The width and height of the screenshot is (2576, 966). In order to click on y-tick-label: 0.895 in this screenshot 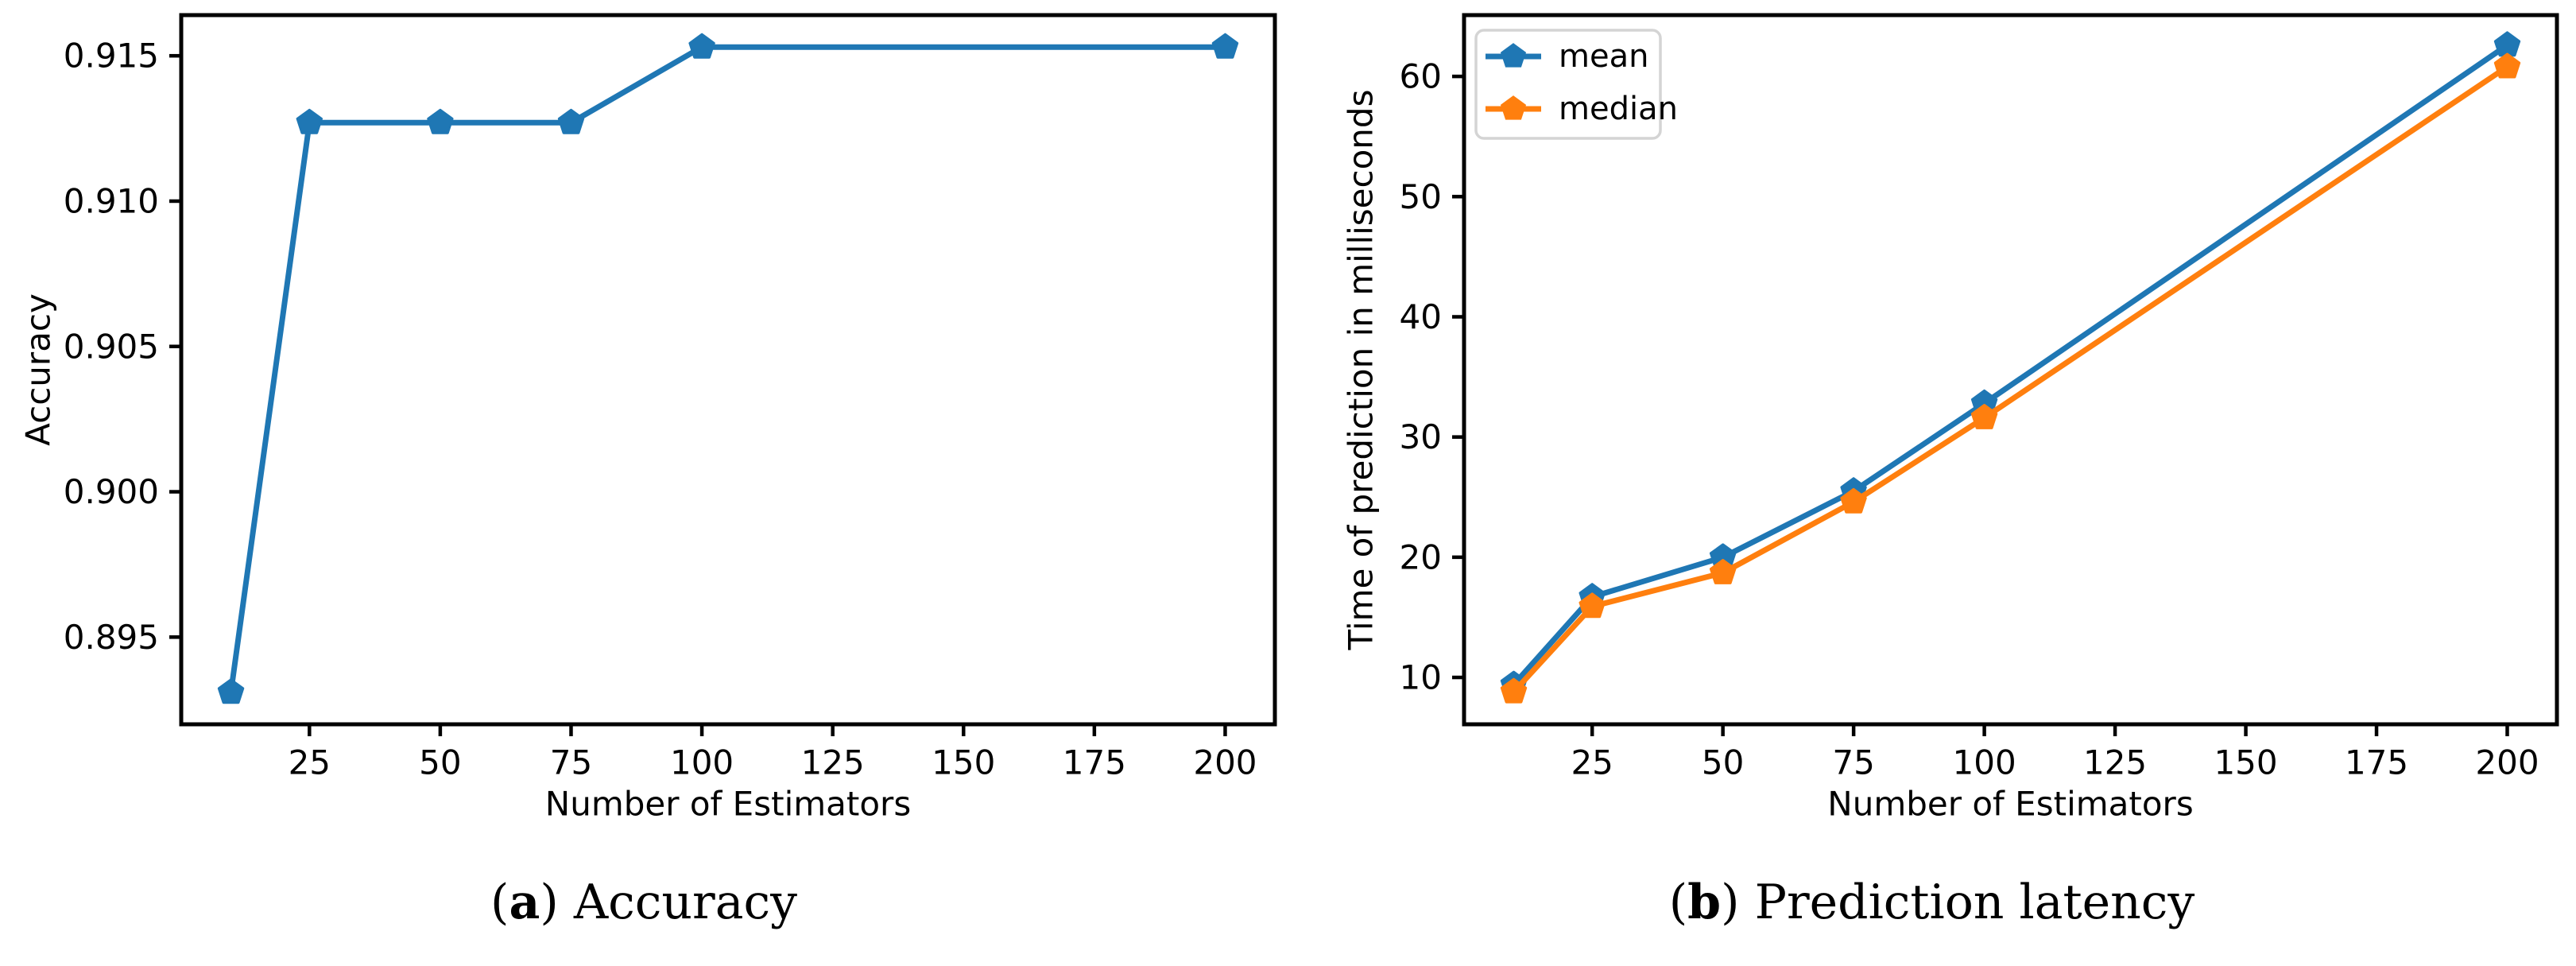, I will do `click(111, 638)`.